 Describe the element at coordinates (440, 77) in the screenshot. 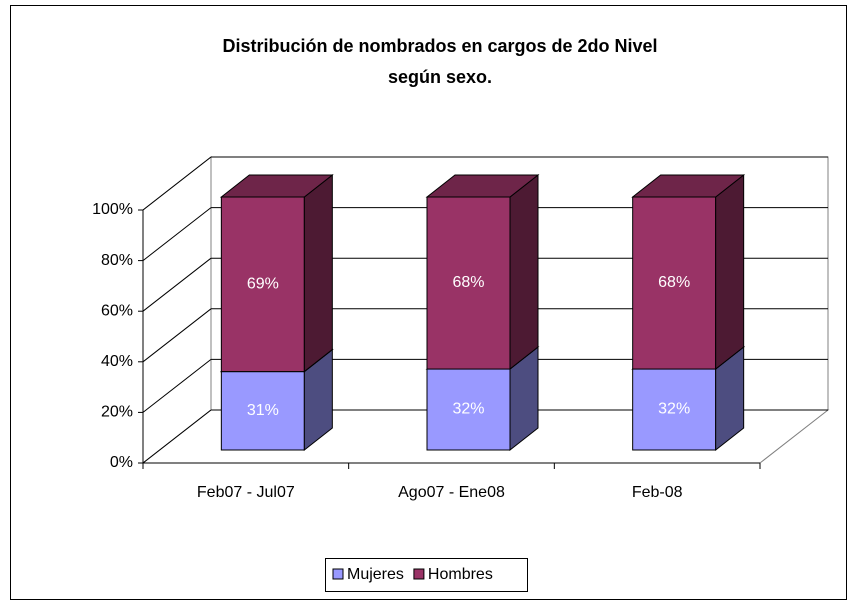

I see `chart-title: según sexo.` at that location.